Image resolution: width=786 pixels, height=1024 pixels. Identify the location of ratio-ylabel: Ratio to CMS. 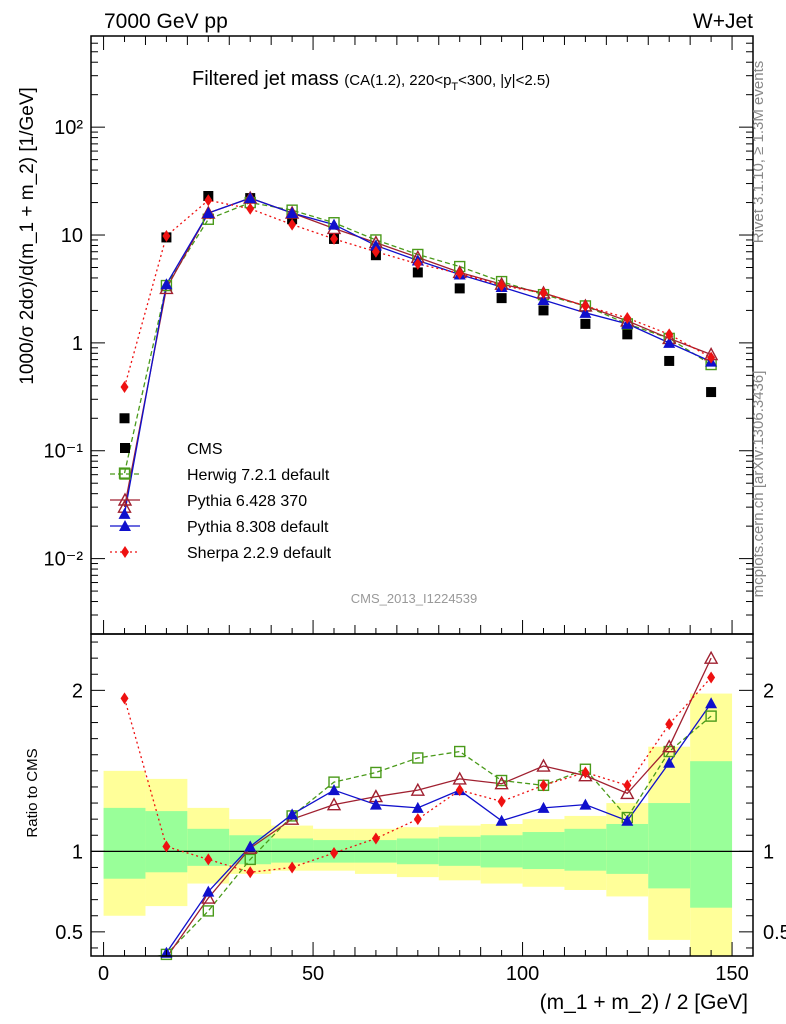
(32, 792).